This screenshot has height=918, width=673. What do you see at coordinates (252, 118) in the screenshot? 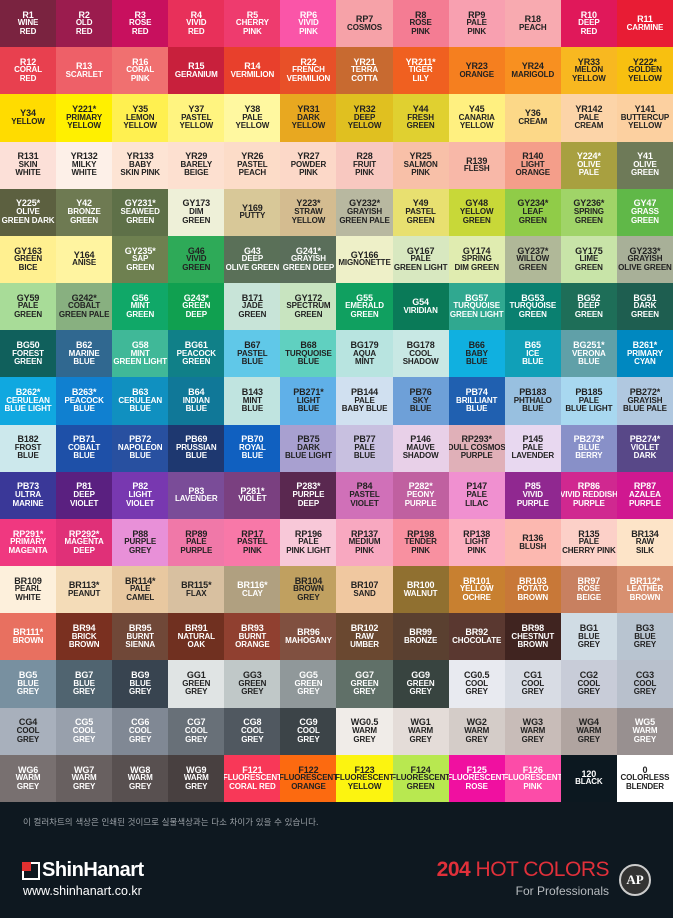
I see `color-swatch: Y38 PALE YELLOW` at bounding box center [252, 118].